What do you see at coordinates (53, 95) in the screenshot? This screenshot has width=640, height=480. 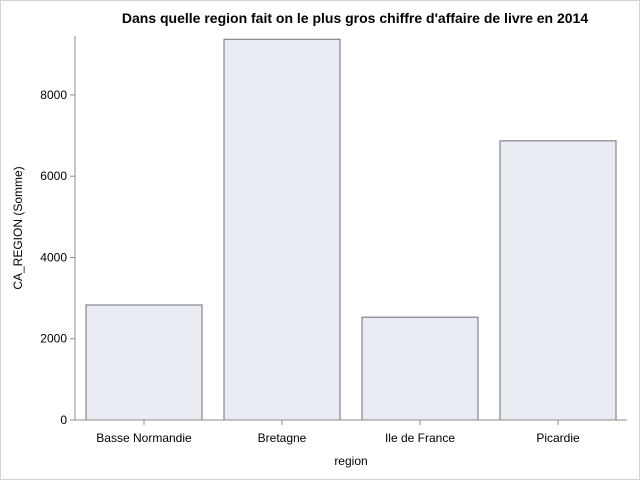 I see `y-tick-label: 8000` at bounding box center [53, 95].